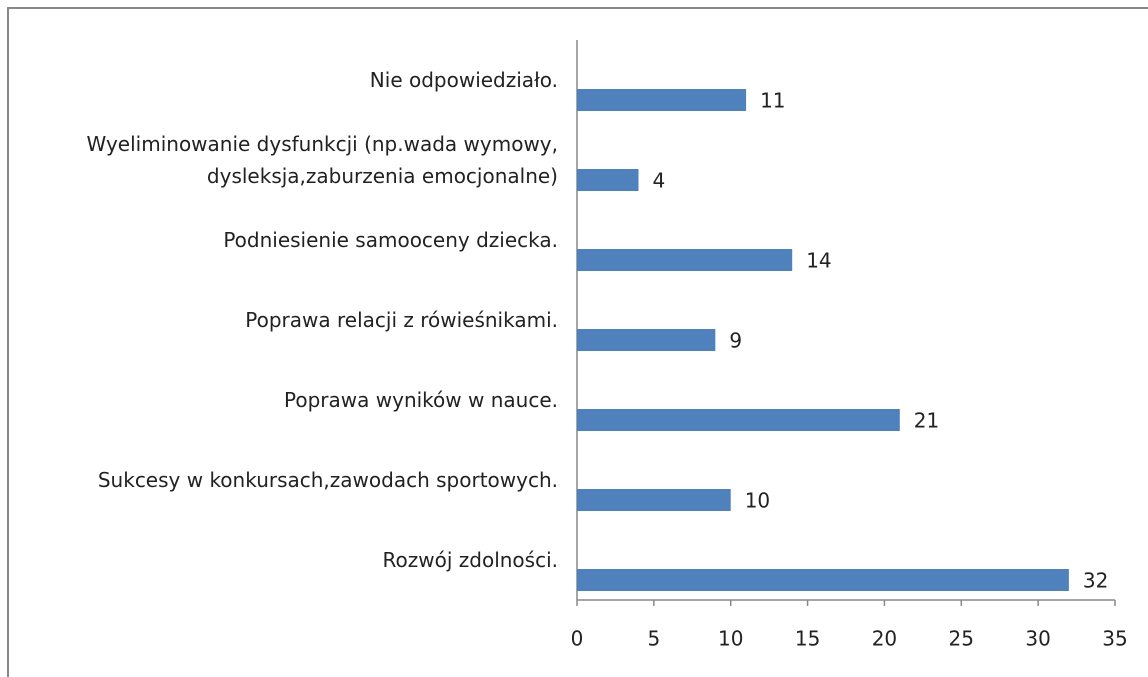 The image size is (1148, 677). Describe the element at coordinates (390, 240) in the screenshot. I see `category-label: Podniesienie samooceny dziecka.` at that location.